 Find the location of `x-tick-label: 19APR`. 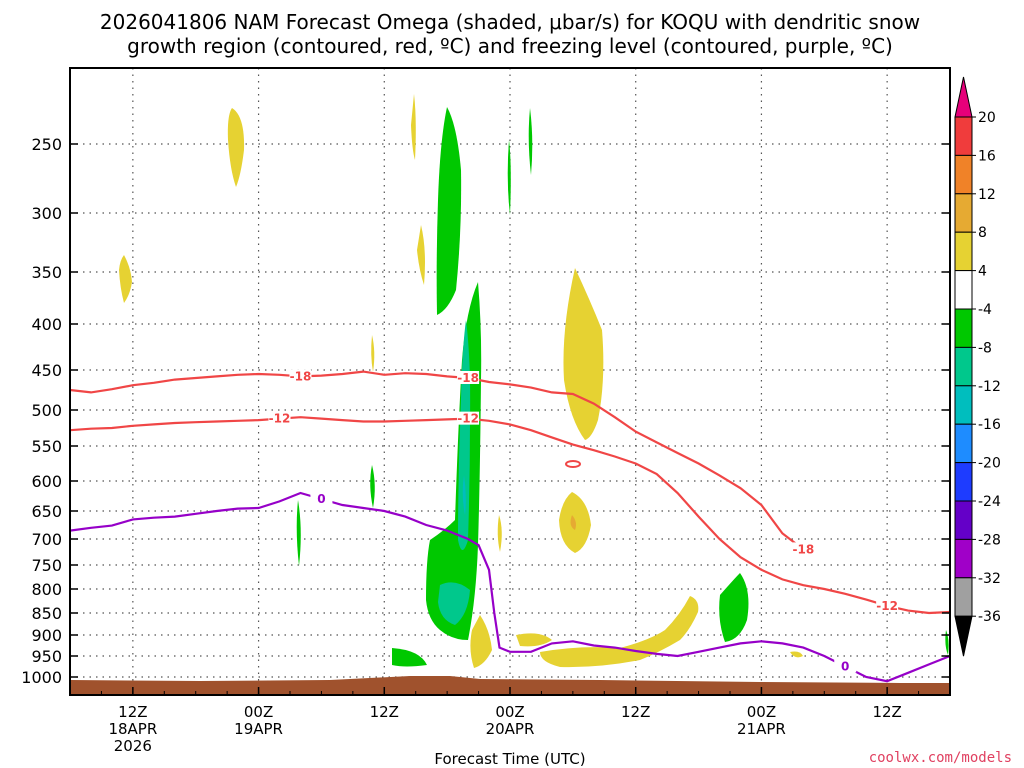

x-tick-label: 19APR is located at coordinates (258, 729).